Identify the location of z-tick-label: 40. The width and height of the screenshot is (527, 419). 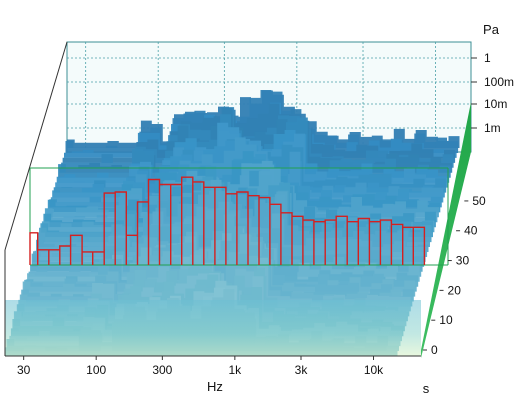
(471, 231).